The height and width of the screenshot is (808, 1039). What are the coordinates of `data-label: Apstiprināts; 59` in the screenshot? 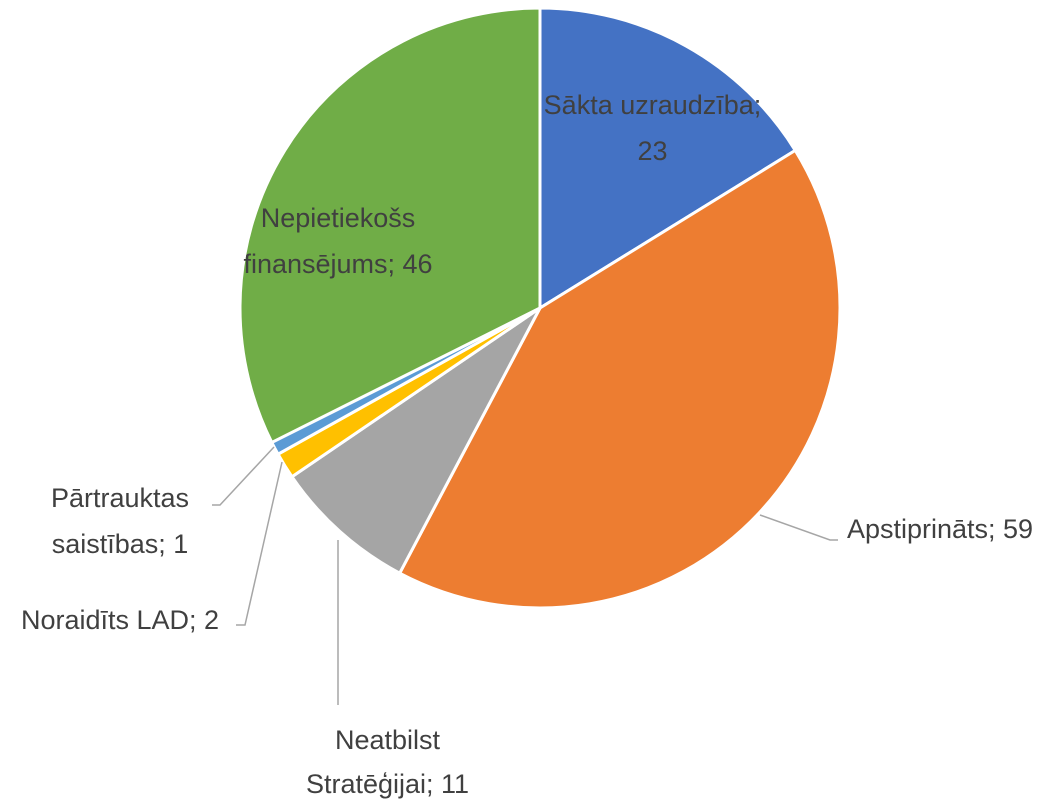 It's located at (940, 529).